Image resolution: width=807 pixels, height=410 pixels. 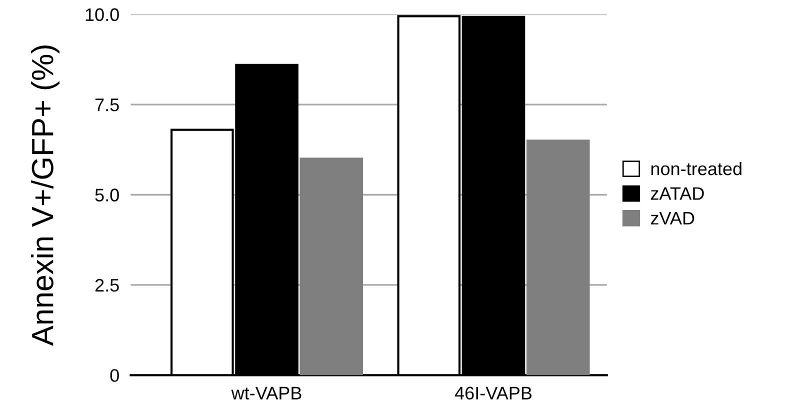 What do you see at coordinates (266, 393) in the screenshot?
I see `x-tick-label: wt-VAPB` at bounding box center [266, 393].